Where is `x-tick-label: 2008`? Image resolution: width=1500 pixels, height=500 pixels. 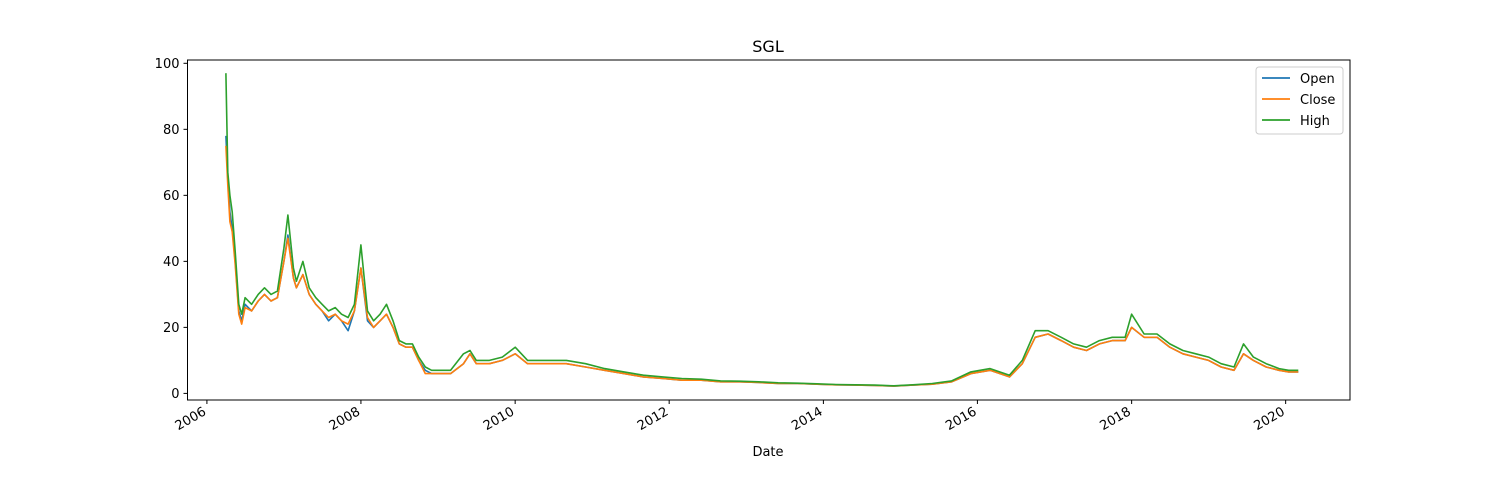
x-tick-label: 2008 is located at coordinates (345, 419).